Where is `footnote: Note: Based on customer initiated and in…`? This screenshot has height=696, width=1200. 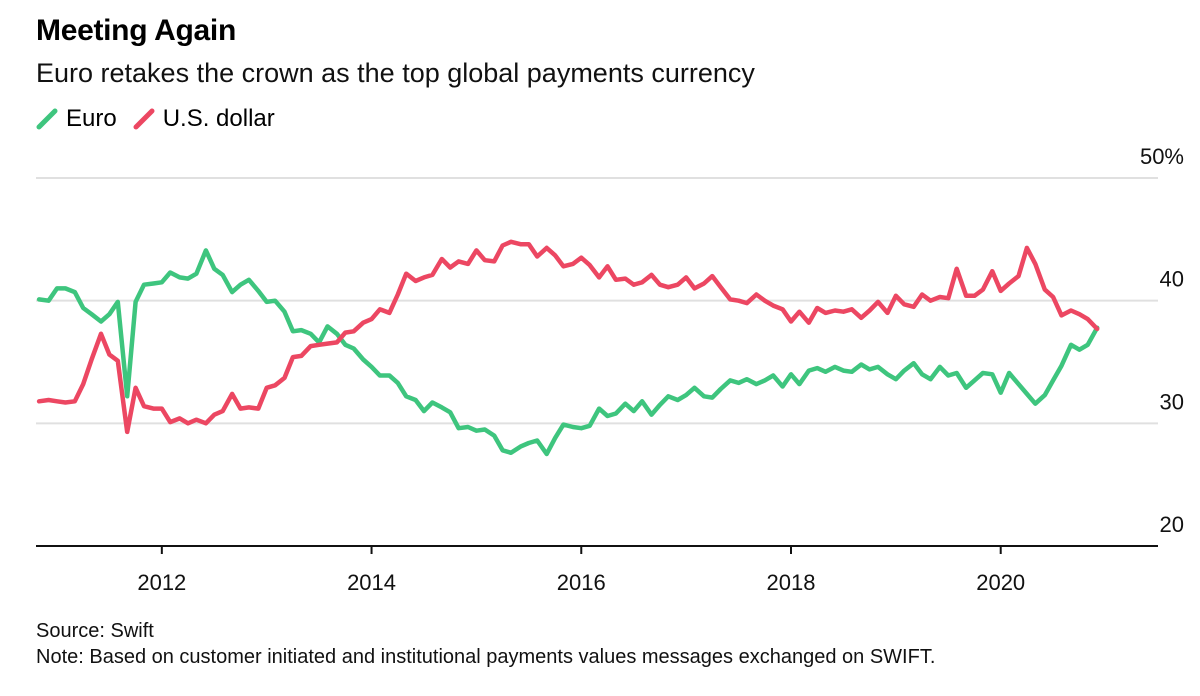 footnote: Note: Based on customer initiated and in… is located at coordinates (486, 657).